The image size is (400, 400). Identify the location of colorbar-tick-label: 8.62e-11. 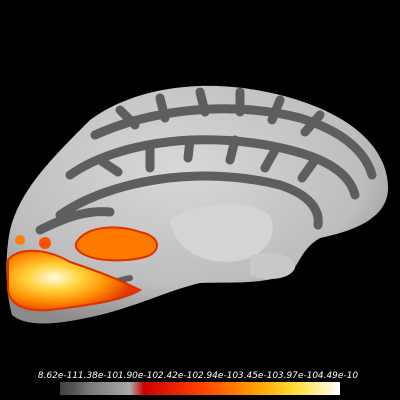
(58, 376).